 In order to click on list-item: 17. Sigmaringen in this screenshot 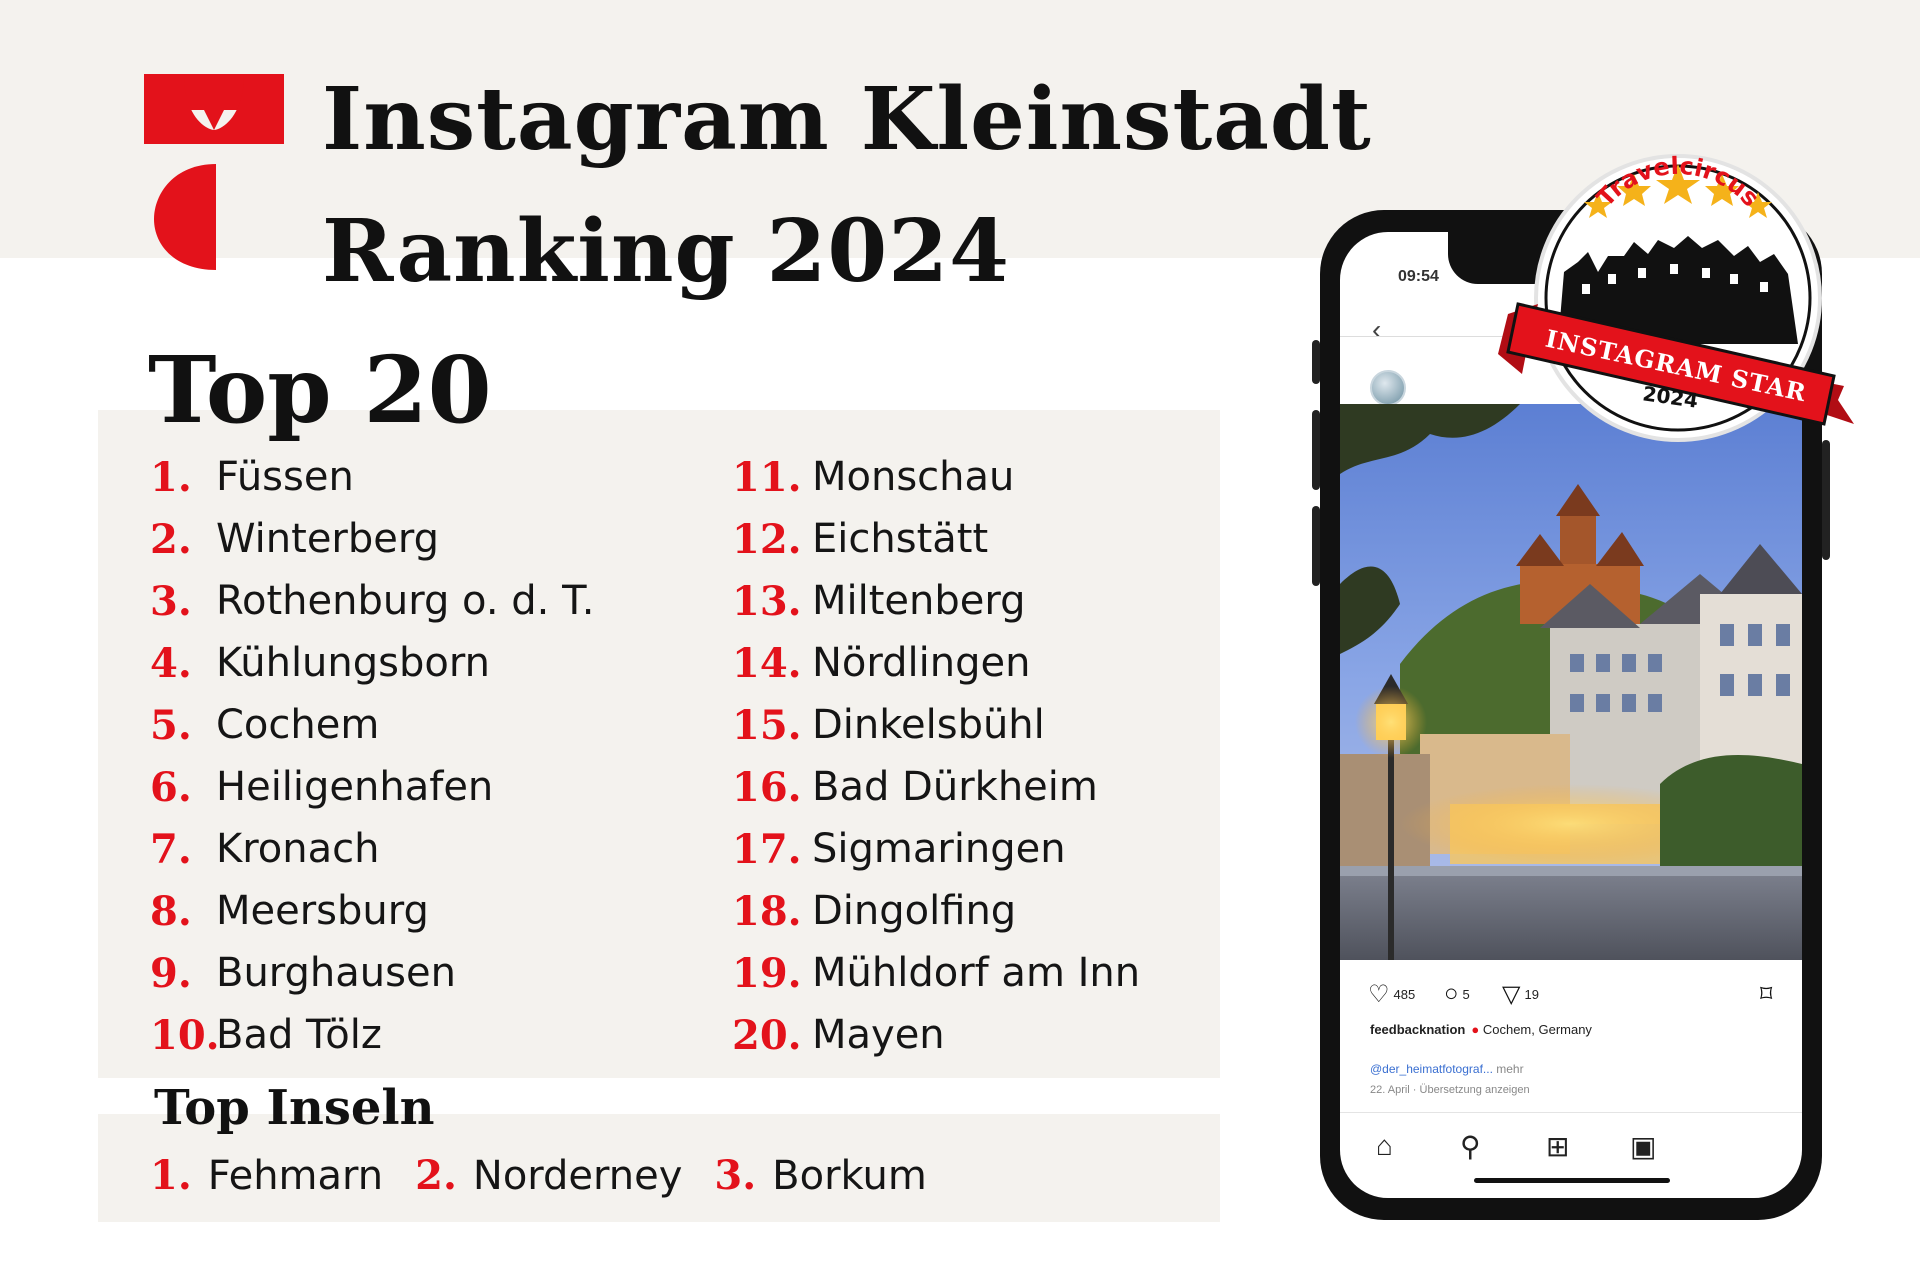, I will do `click(936, 849)`.